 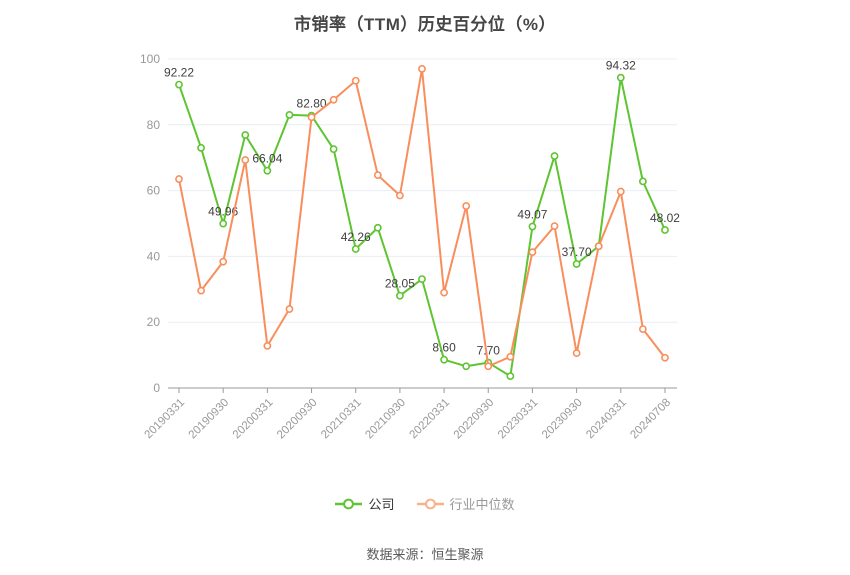 I want to click on legend-item-industry: 行业中位数, so click(x=465, y=503).